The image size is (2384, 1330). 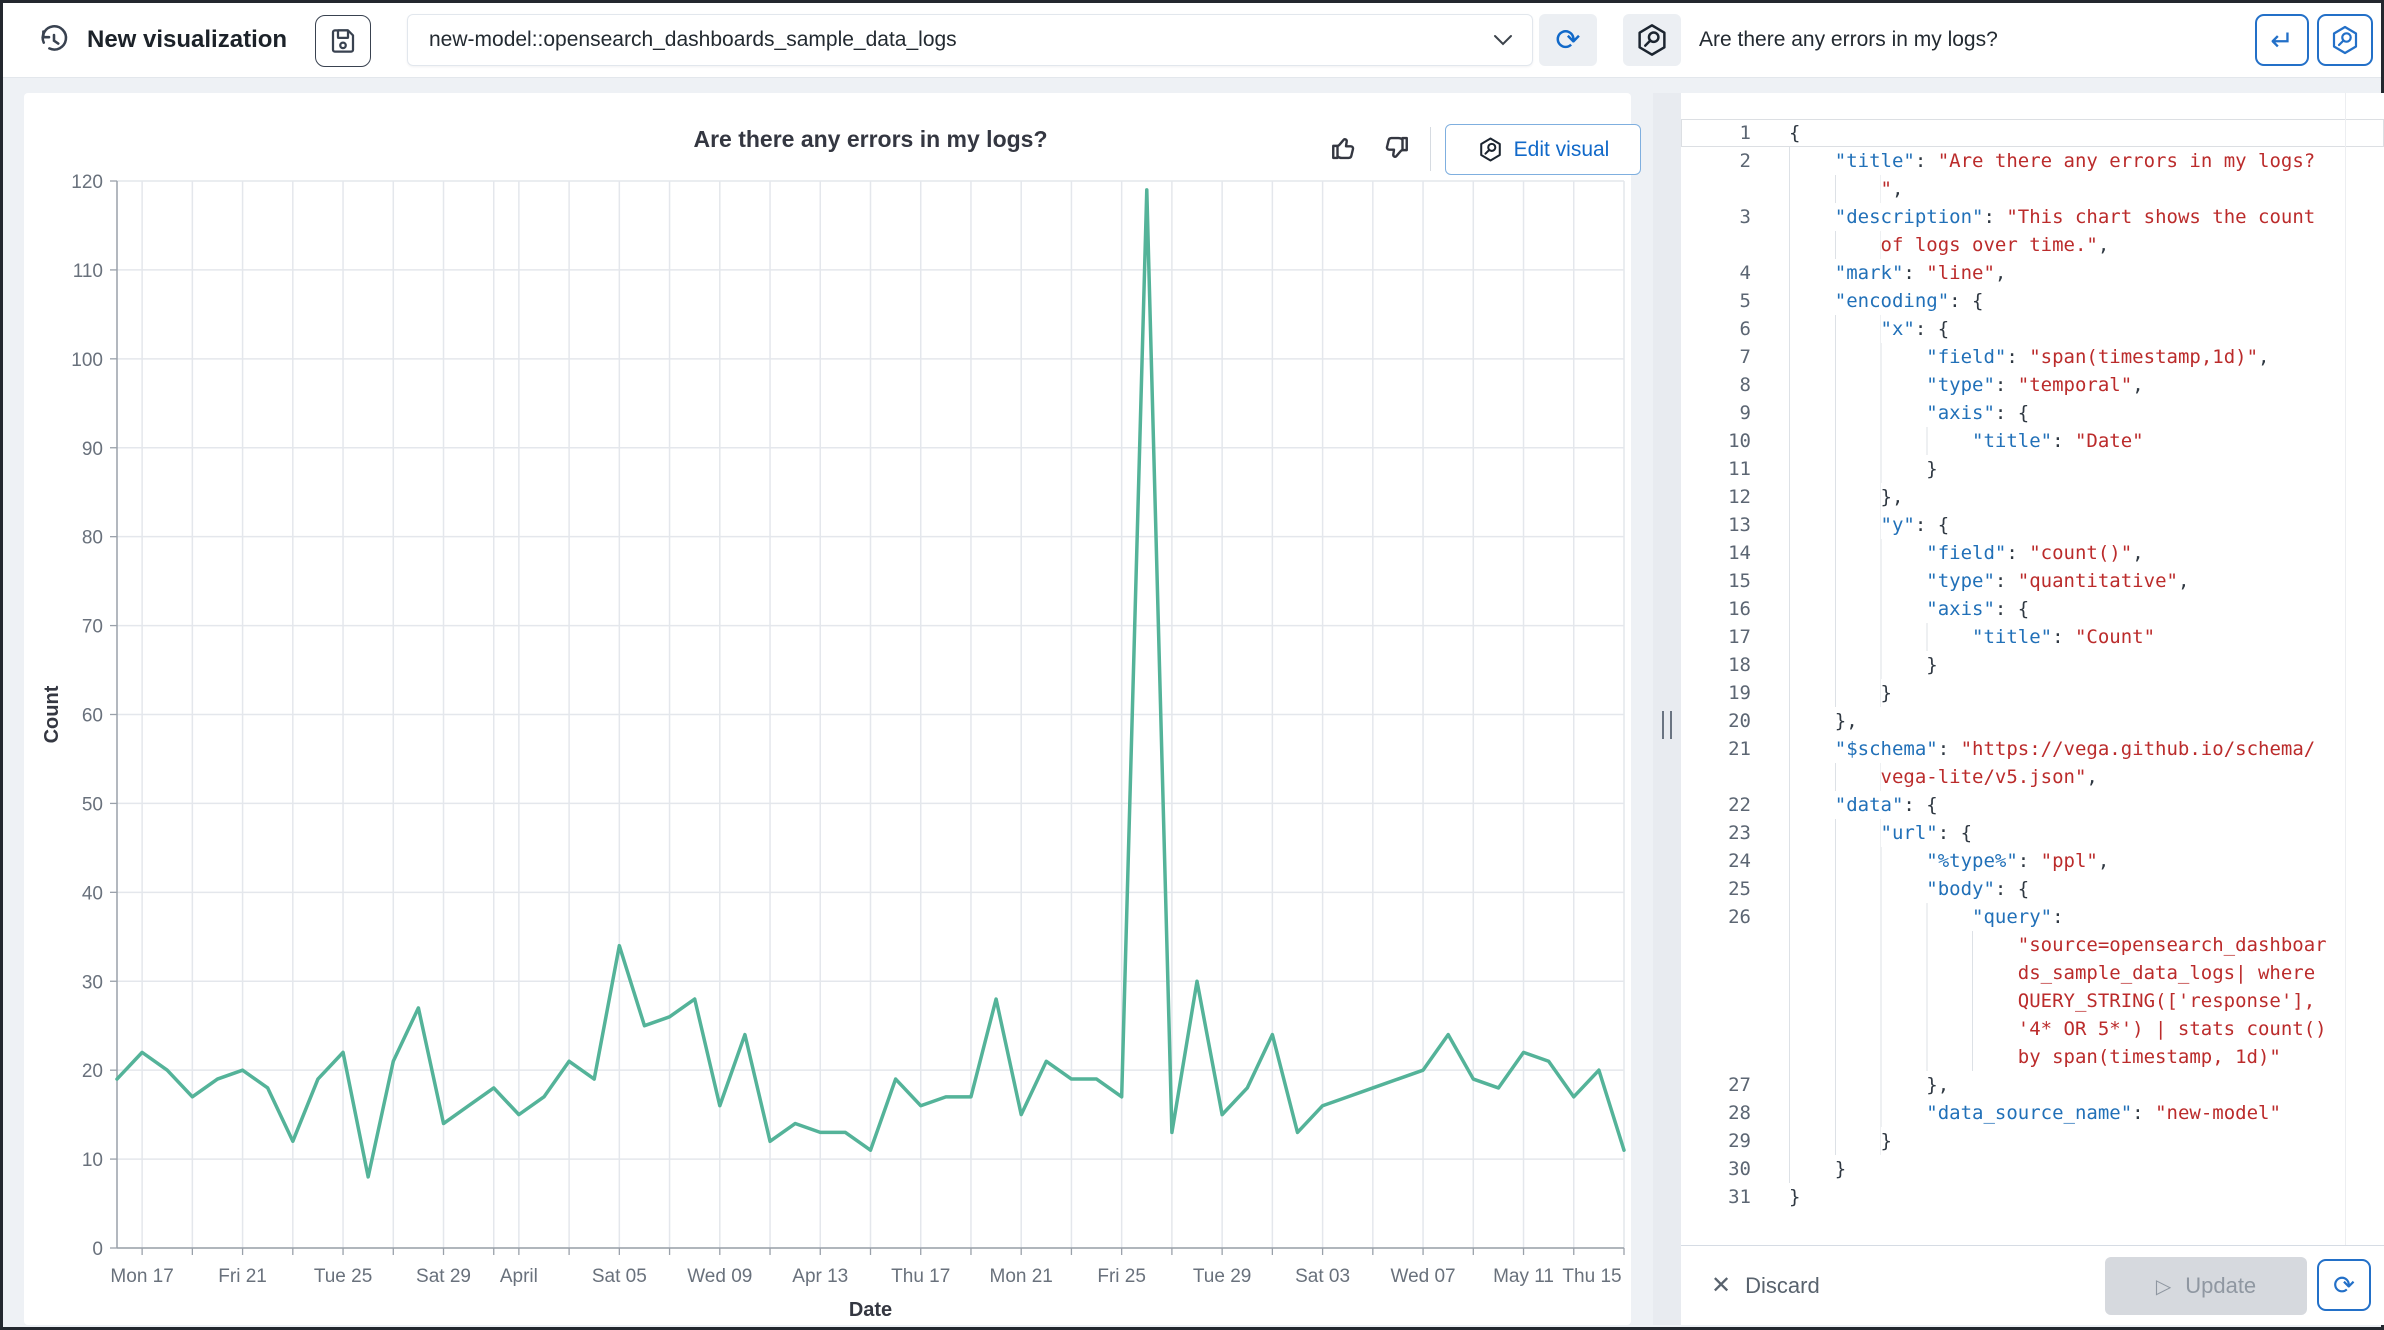 I want to click on svg-text: 100, so click(x=87, y=360).